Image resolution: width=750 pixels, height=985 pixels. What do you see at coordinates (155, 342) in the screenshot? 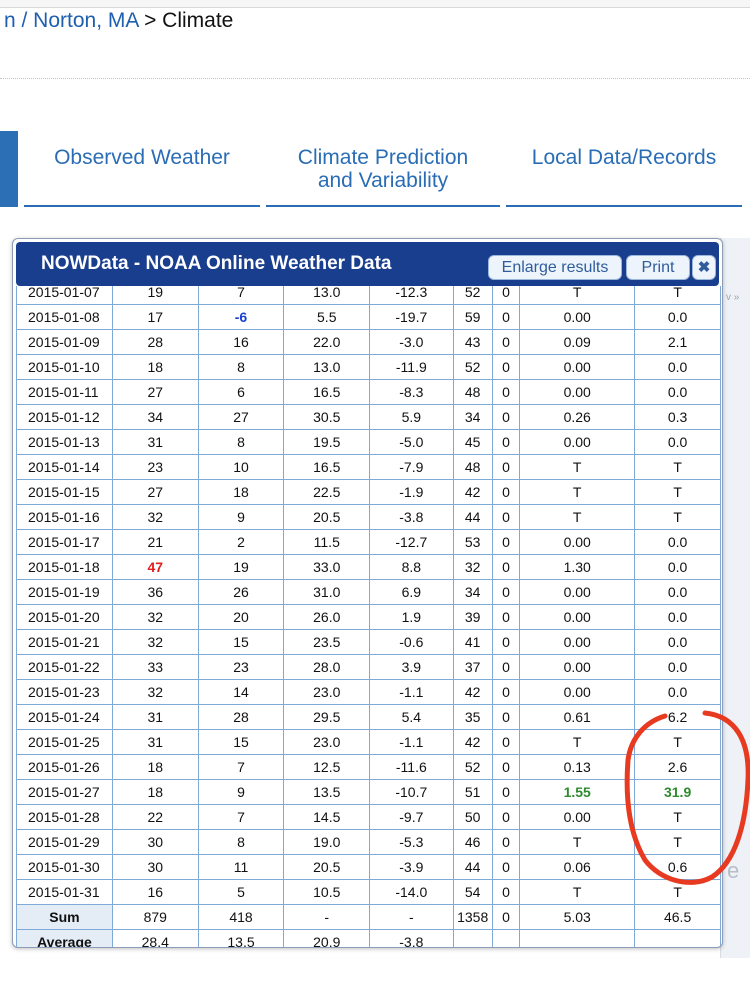
I see `cell-max: 28` at bounding box center [155, 342].